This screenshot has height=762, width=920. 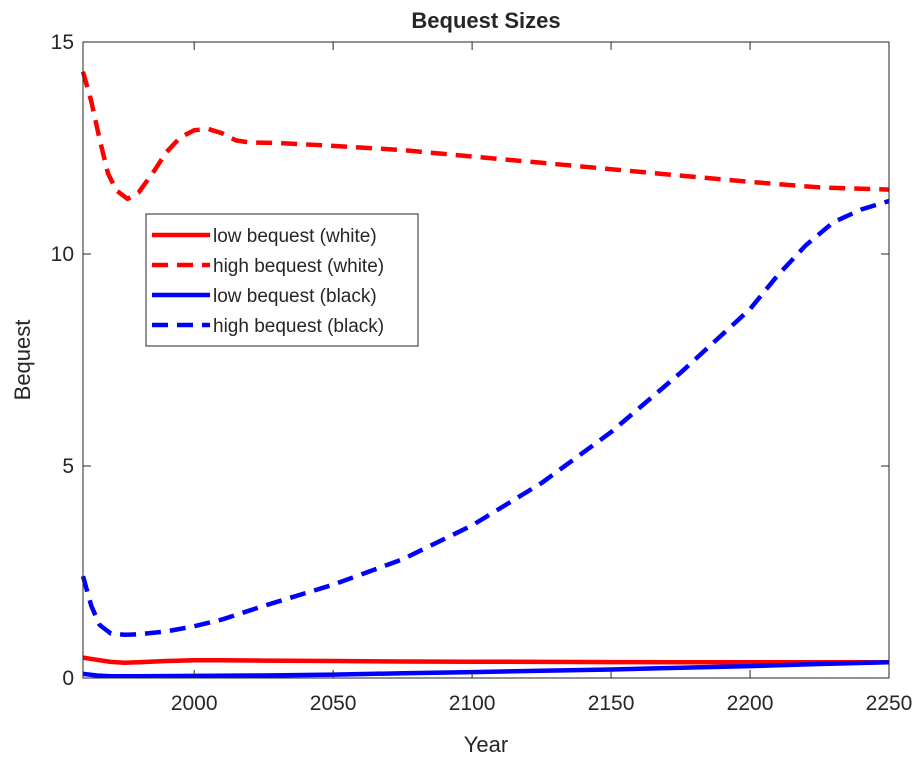 I want to click on x-tick-label: 2000, so click(x=194, y=703).